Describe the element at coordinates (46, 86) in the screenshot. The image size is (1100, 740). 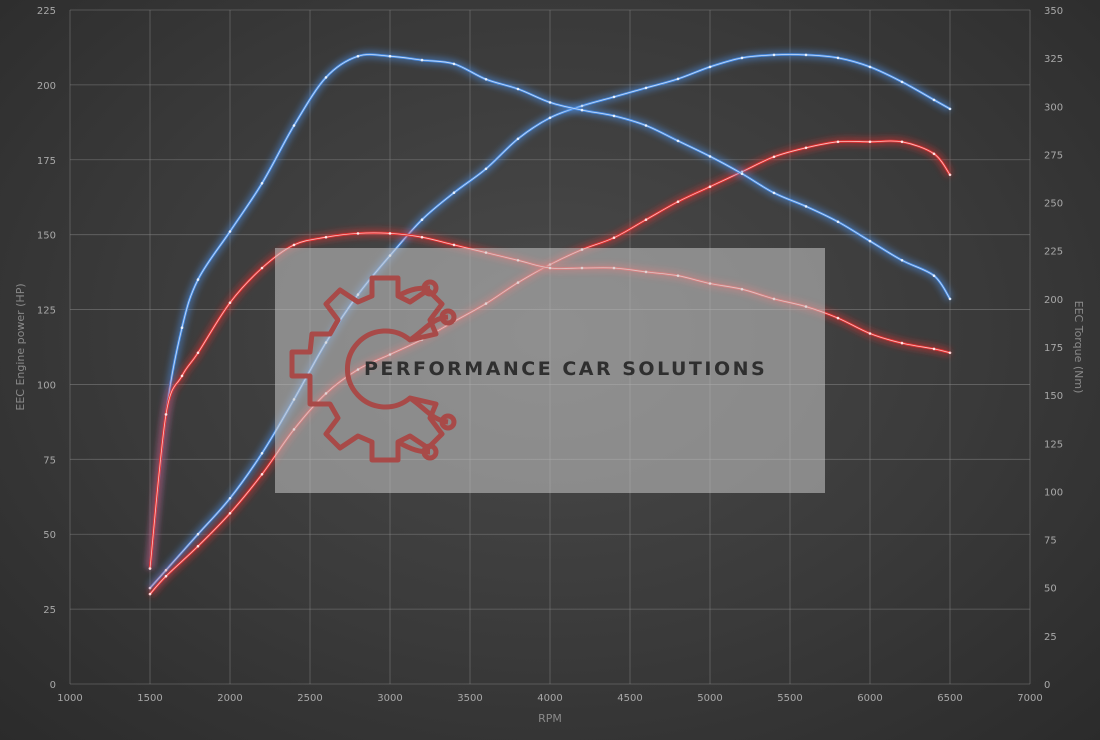
I see `y-left-tick-label: 200` at that location.